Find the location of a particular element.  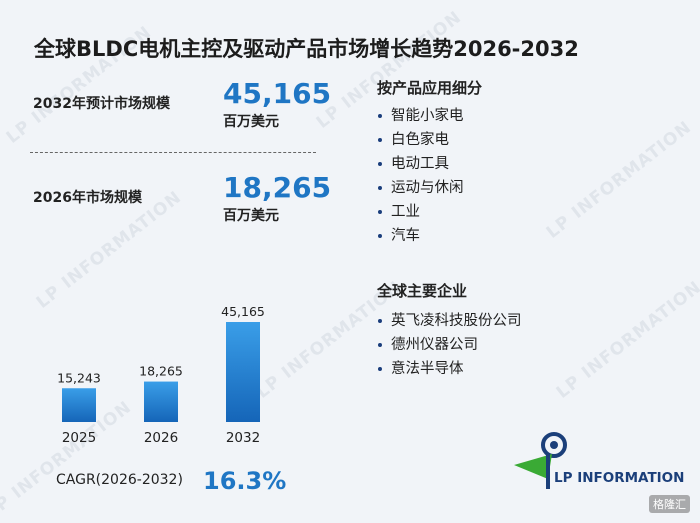

logo-text: LP INFORMATION is located at coordinates (619, 478).